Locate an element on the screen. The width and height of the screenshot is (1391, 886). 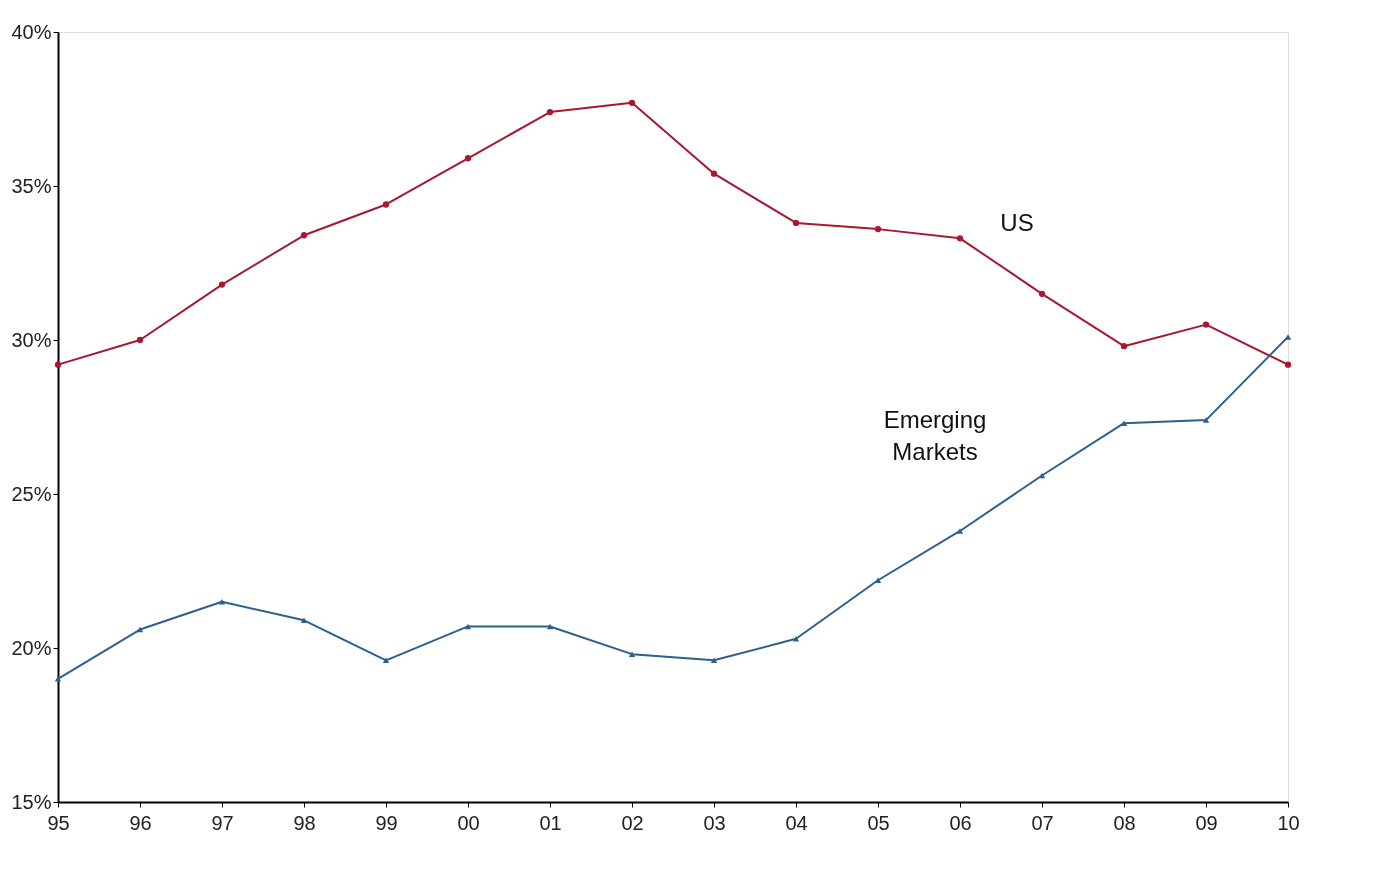
x-tick-label: 09 is located at coordinates (1206, 822).